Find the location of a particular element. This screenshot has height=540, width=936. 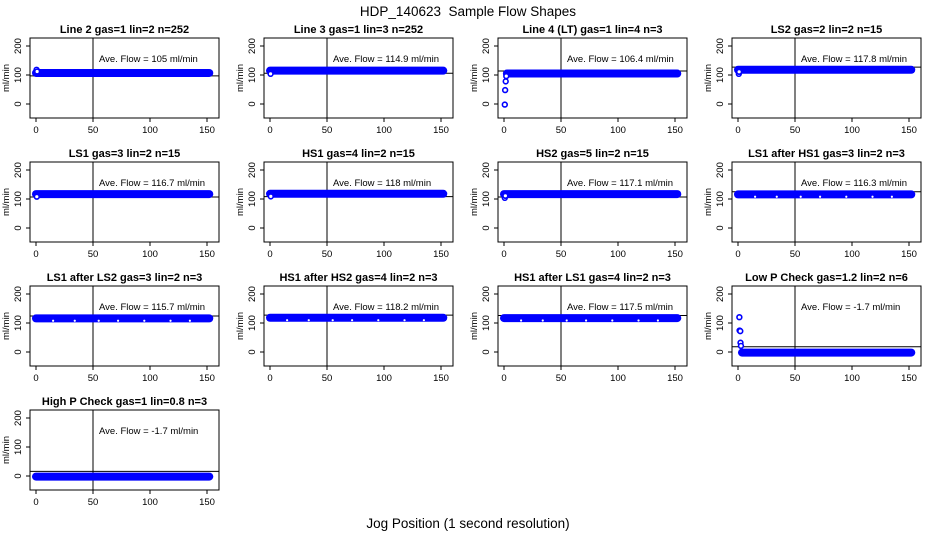

ave-flow-annotation: Ave. Flow = 115.7 ml/min is located at coordinates (152, 307).